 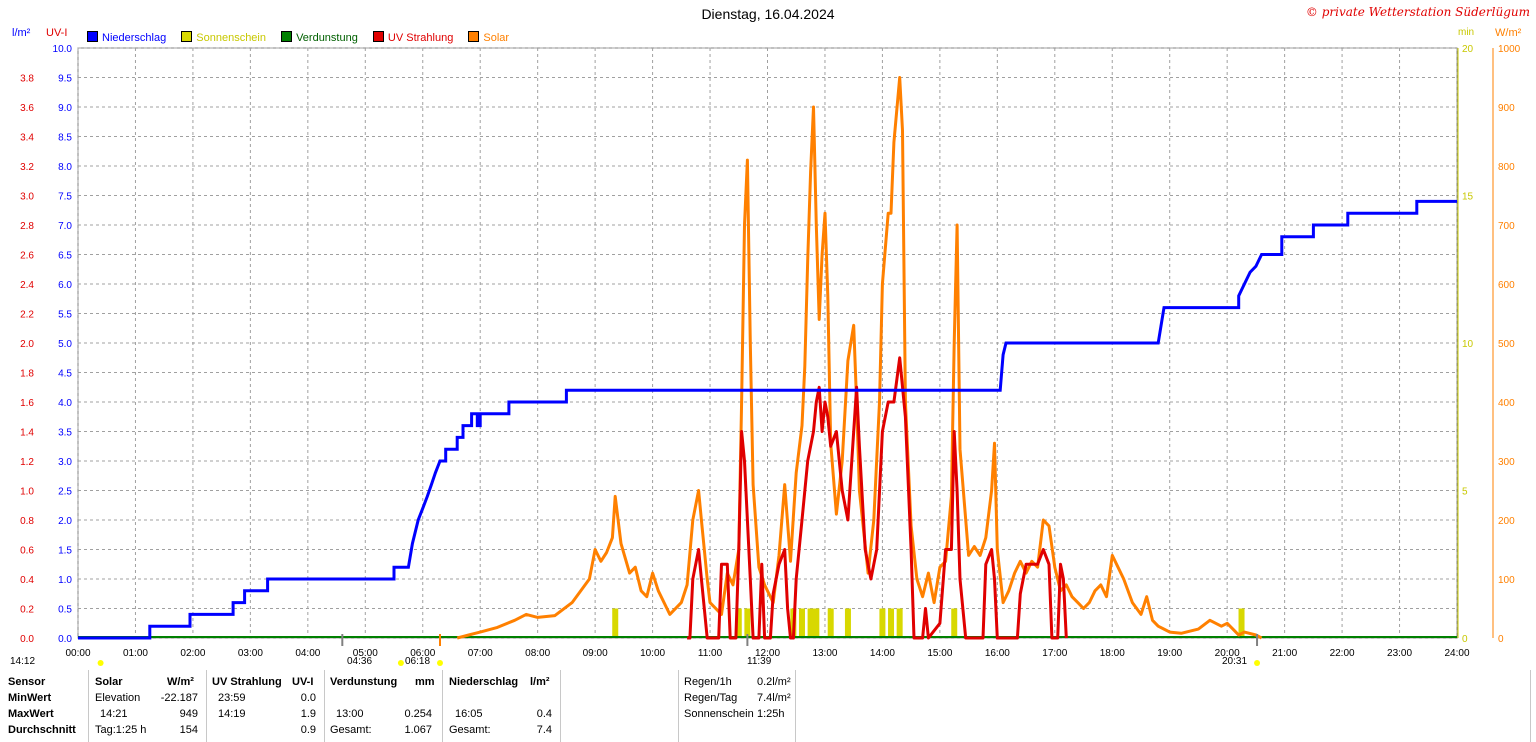 I want to click on tick-label-uv: 2.0, so click(x=27, y=344).